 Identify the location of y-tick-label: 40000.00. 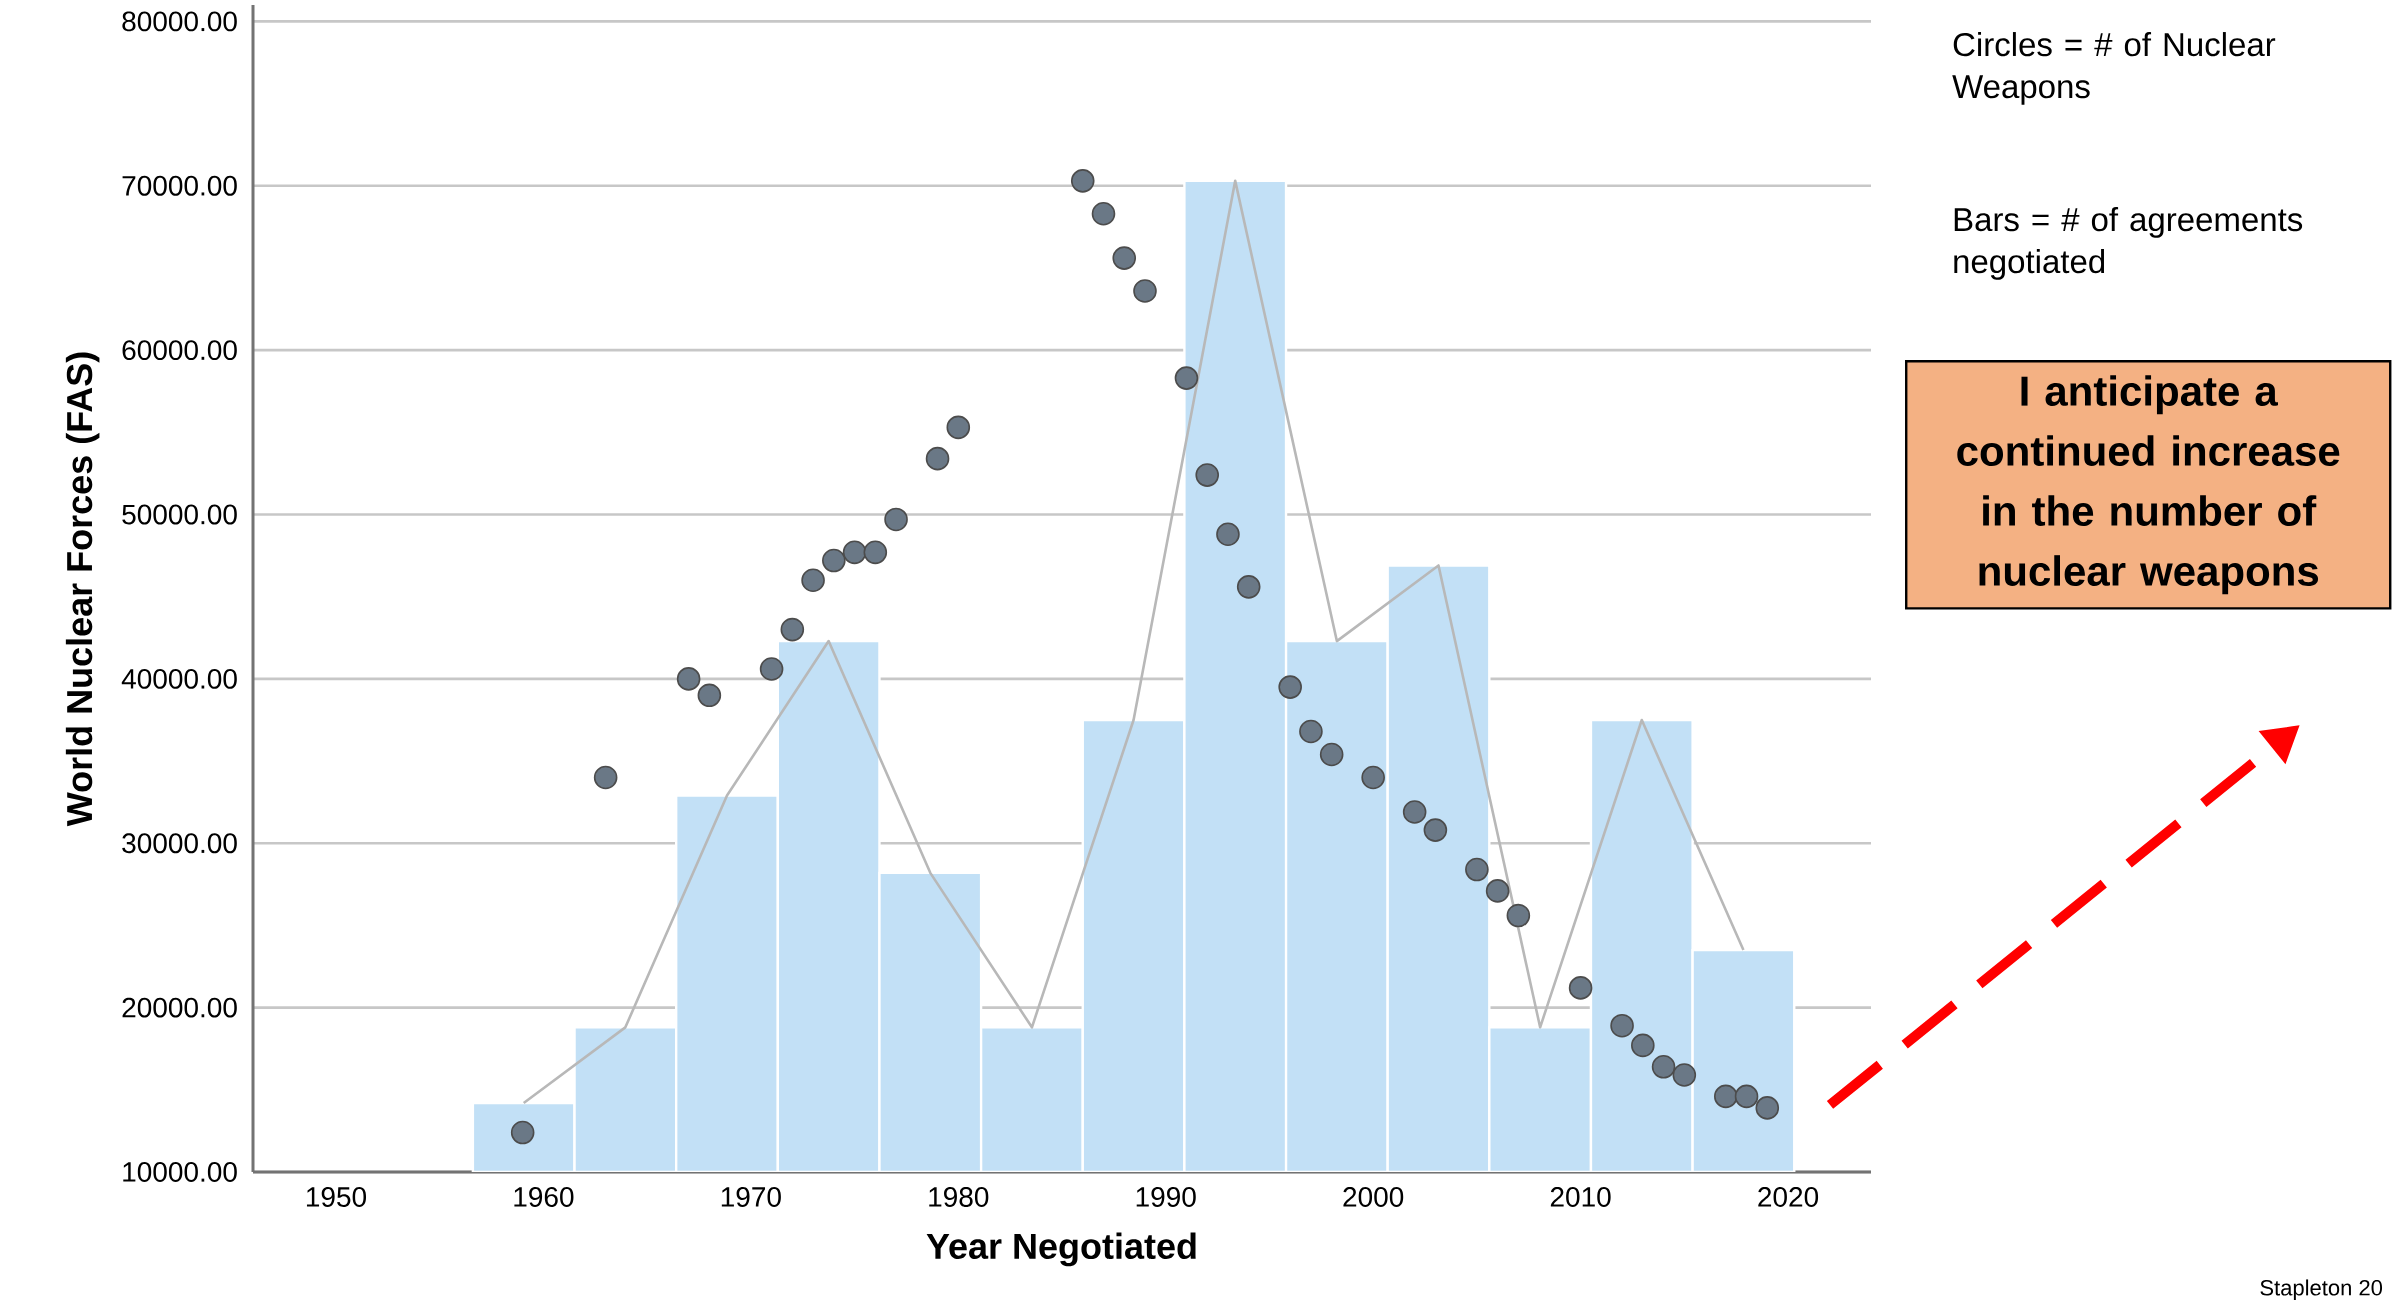
(179, 678).